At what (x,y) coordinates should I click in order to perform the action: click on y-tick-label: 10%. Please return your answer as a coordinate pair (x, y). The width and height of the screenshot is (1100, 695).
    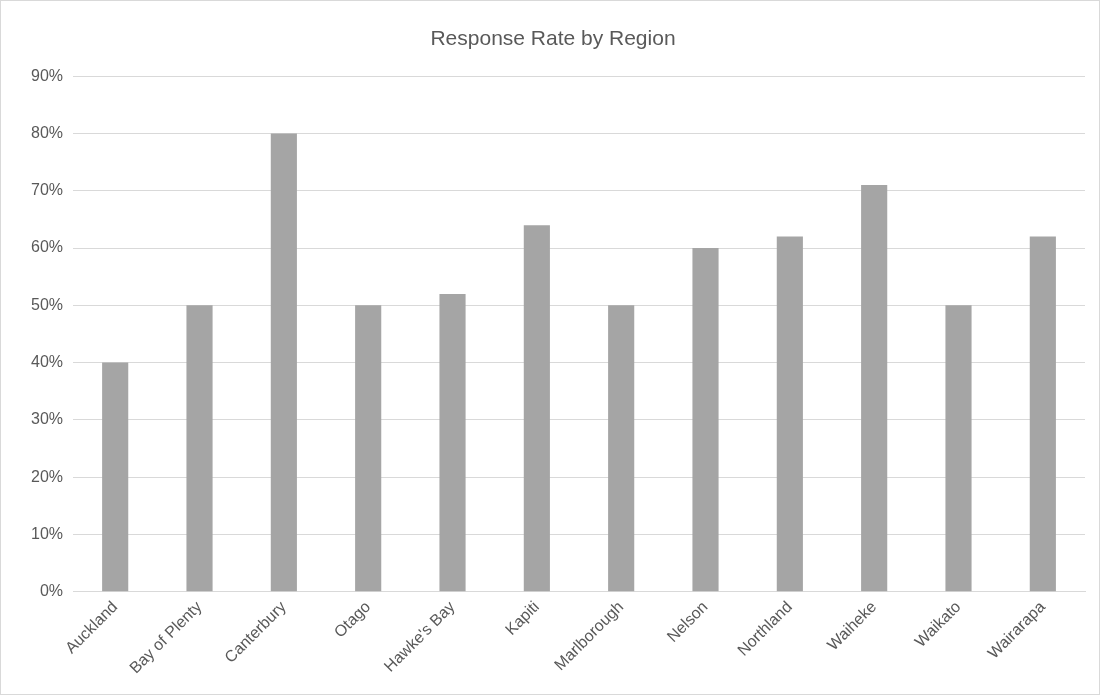
    Looking at the image, I should click on (47, 533).